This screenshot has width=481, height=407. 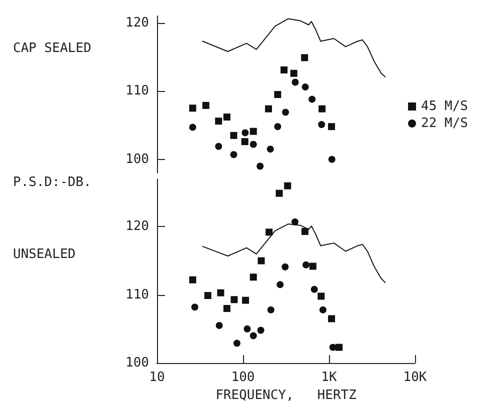 I want to click on x-axis-title: FREQUENCY, HERTZ, so click(x=286, y=395).